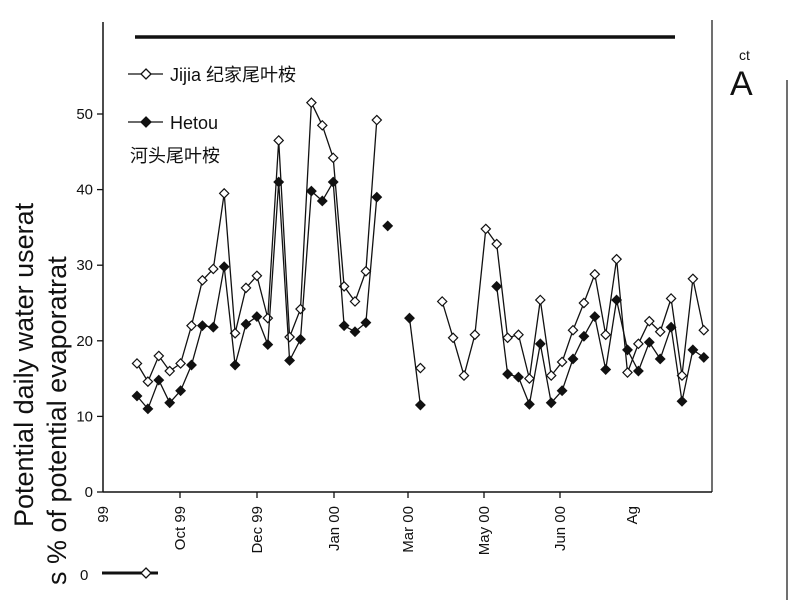  I want to click on y-axis-label-line2: s % of potential evaporatrat, so click(57, 420).